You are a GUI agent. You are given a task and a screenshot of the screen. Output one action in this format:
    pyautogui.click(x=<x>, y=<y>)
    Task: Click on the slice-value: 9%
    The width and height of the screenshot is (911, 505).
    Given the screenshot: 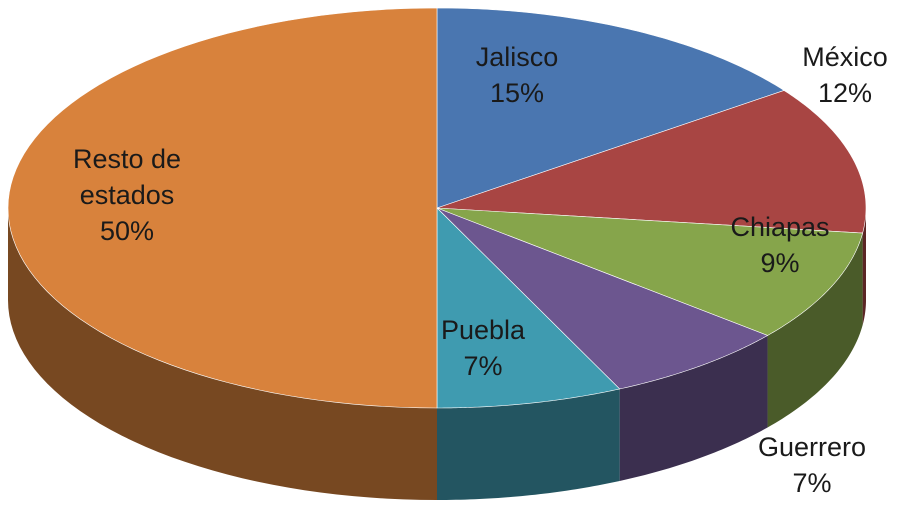 What is the action you would take?
    pyautogui.click(x=780, y=263)
    